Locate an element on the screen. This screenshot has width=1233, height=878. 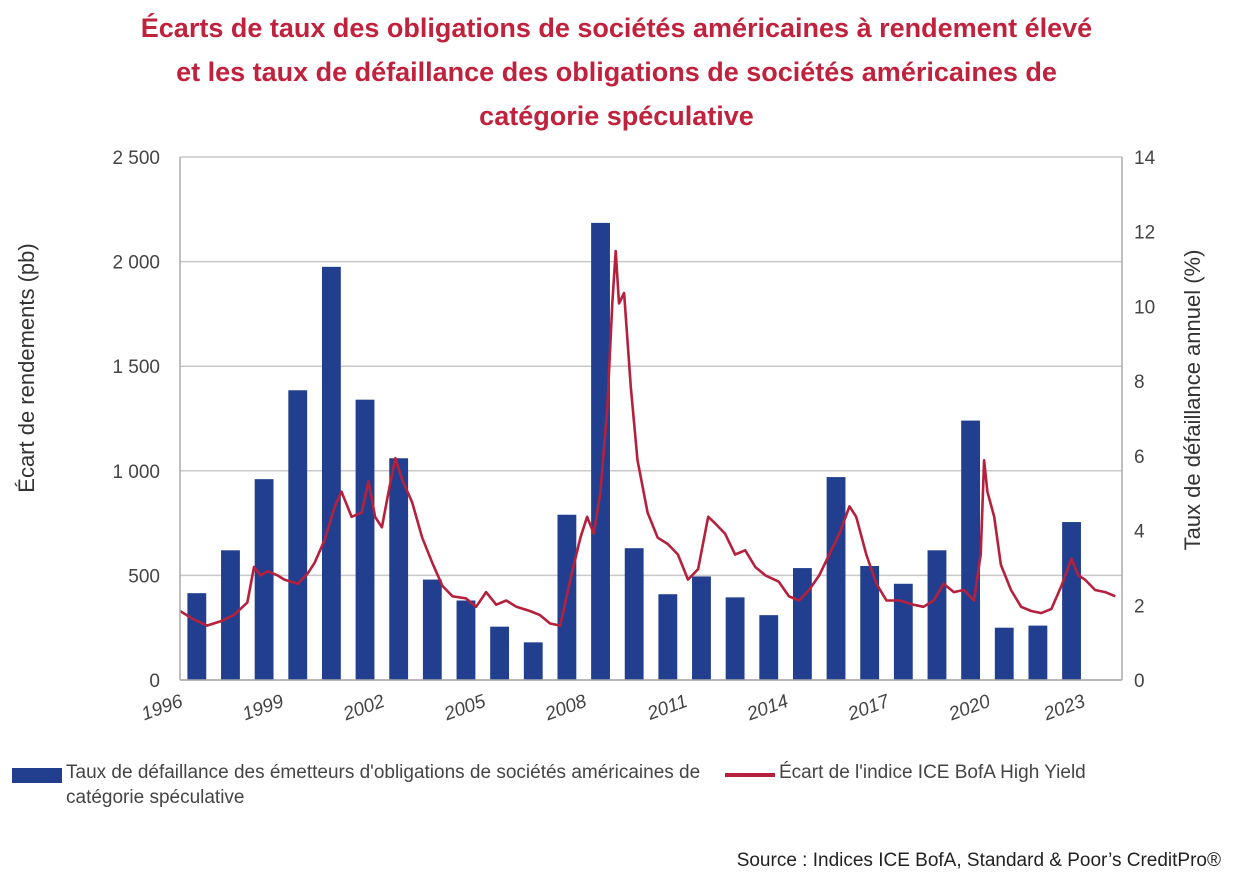
bar-2020 is located at coordinates (1004, 653).